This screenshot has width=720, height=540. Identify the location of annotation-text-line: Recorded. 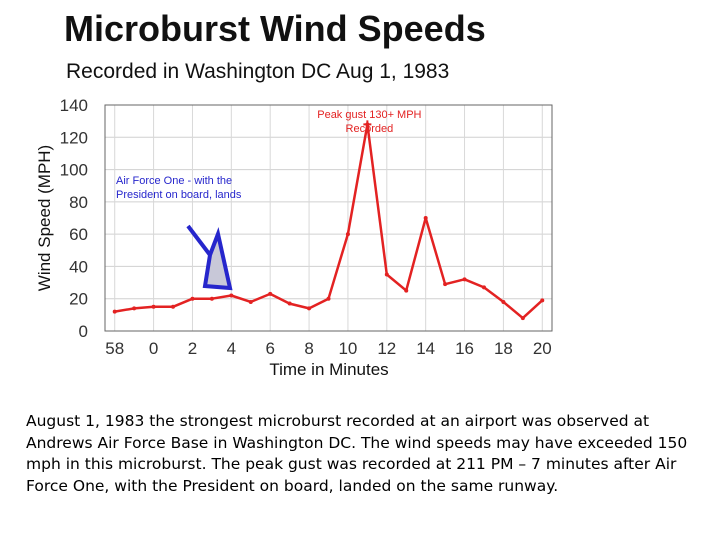
(370, 129).